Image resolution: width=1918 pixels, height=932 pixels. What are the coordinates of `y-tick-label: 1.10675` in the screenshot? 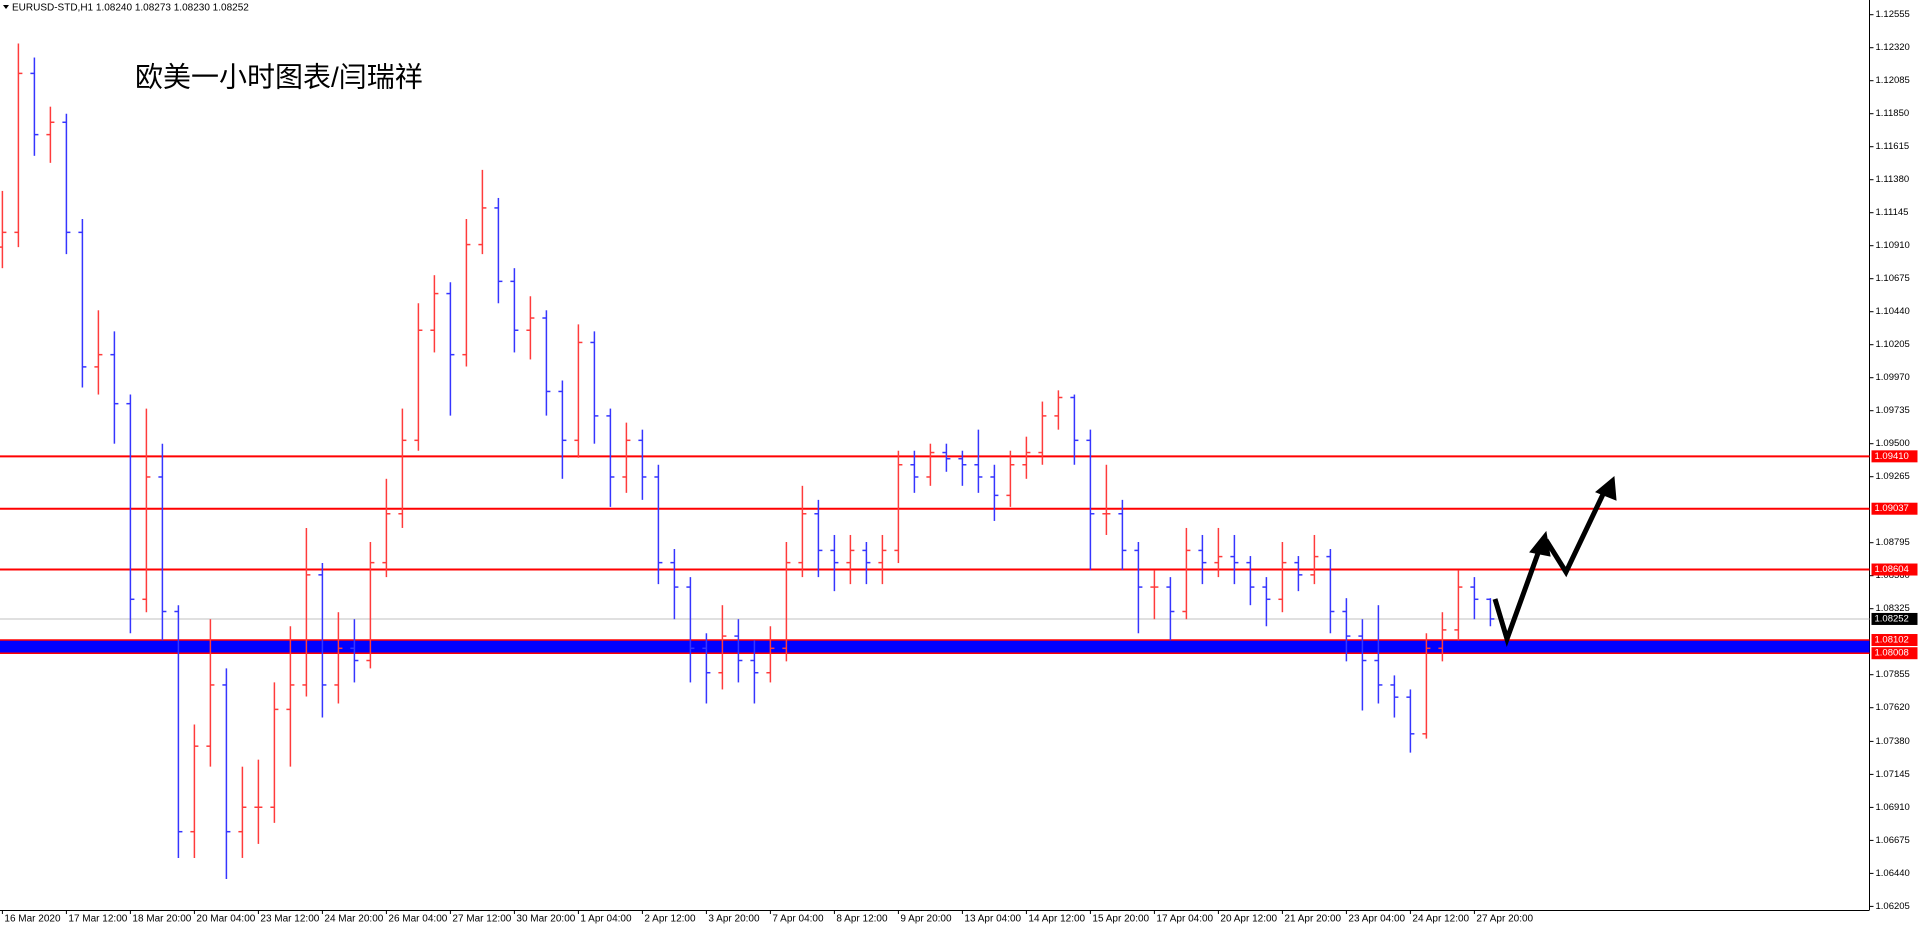 It's located at (1893, 278).